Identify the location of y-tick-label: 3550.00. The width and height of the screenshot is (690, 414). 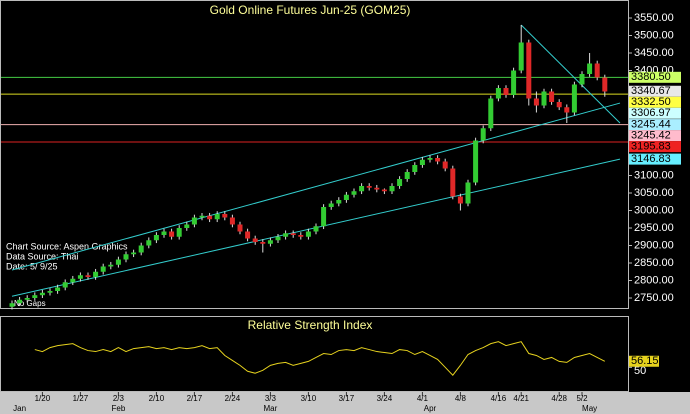
(654, 18).